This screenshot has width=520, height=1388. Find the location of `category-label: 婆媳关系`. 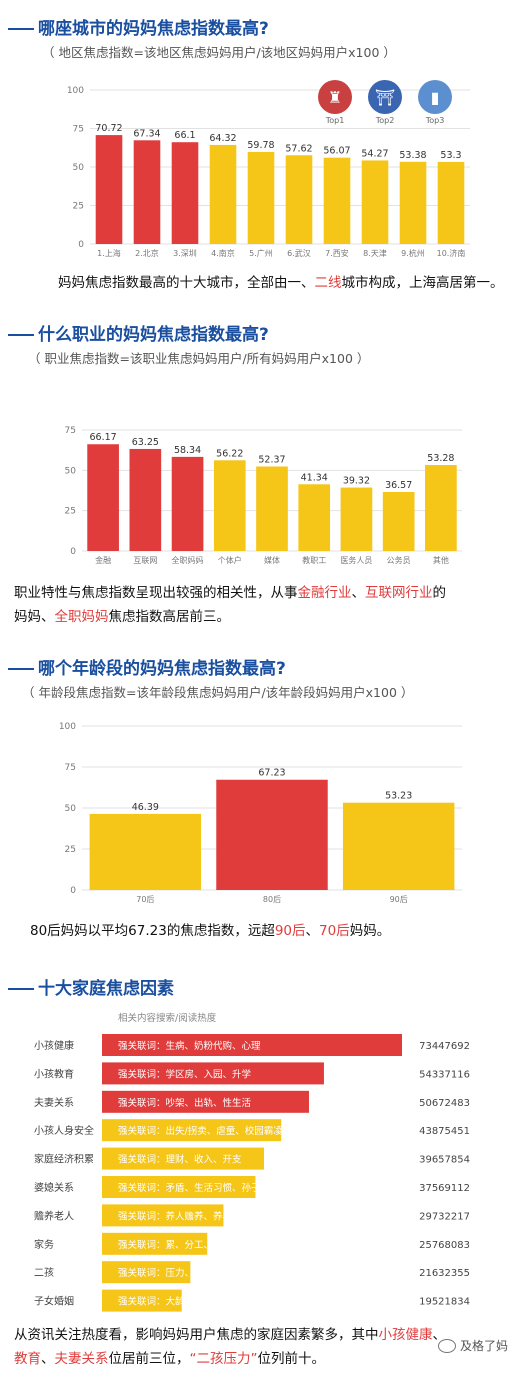

category-label: 婆媳关系 is located at coordinates (54, 1187).